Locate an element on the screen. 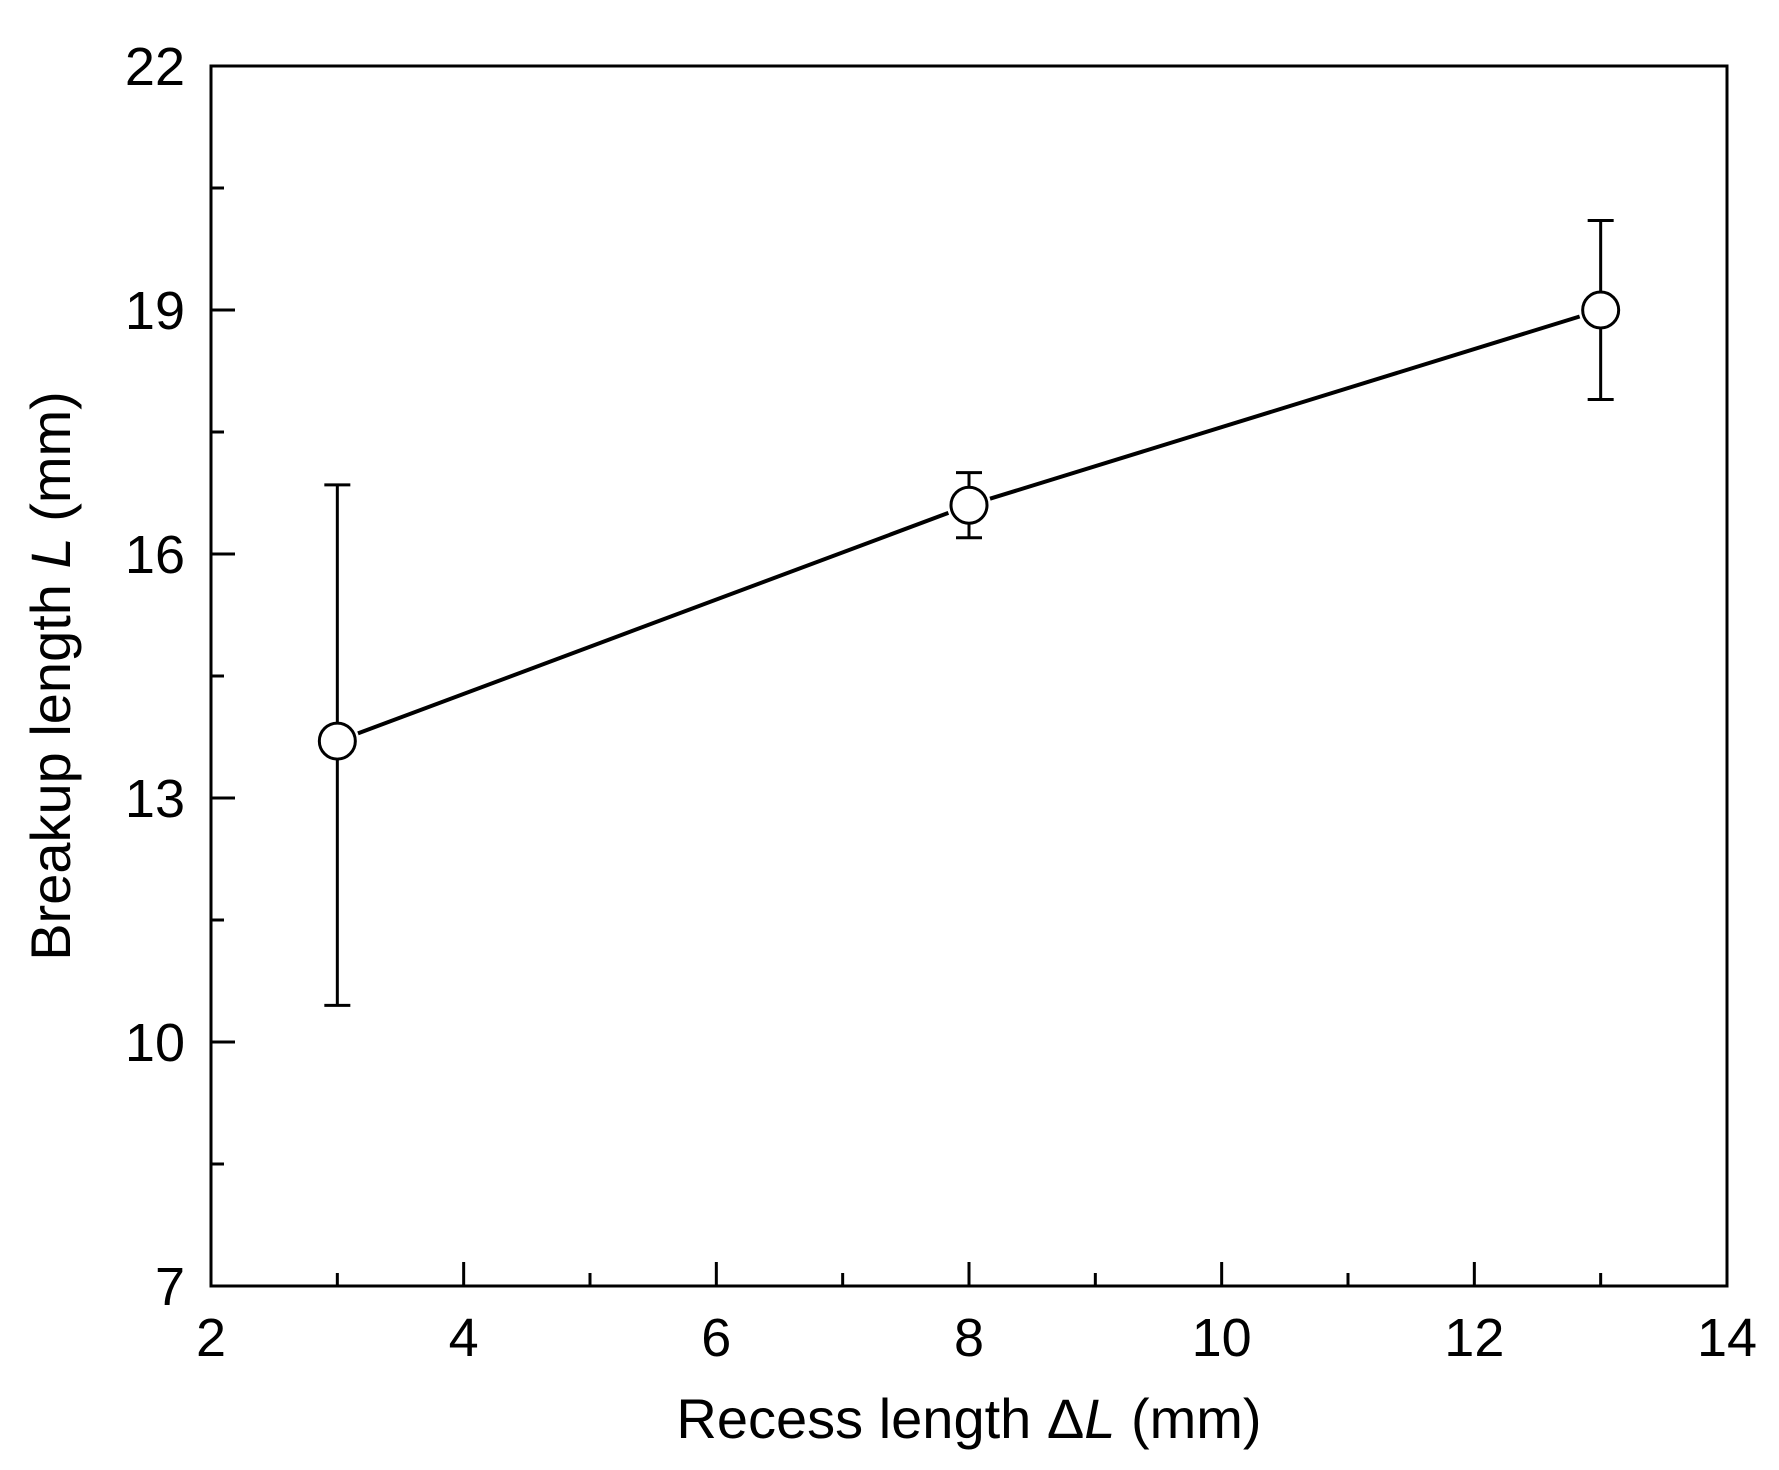 This screenshot has width=1779, height=1470. y-axis-title-pre: Breakup length is located at coordinates (50, 765).